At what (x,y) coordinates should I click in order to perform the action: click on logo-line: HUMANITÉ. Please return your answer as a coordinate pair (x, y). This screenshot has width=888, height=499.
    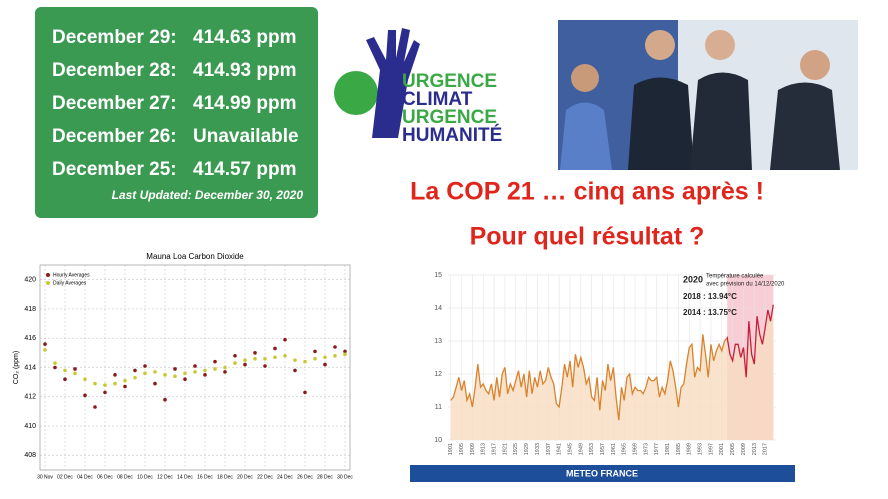
    Looking at the image, I should click on (452, 135).